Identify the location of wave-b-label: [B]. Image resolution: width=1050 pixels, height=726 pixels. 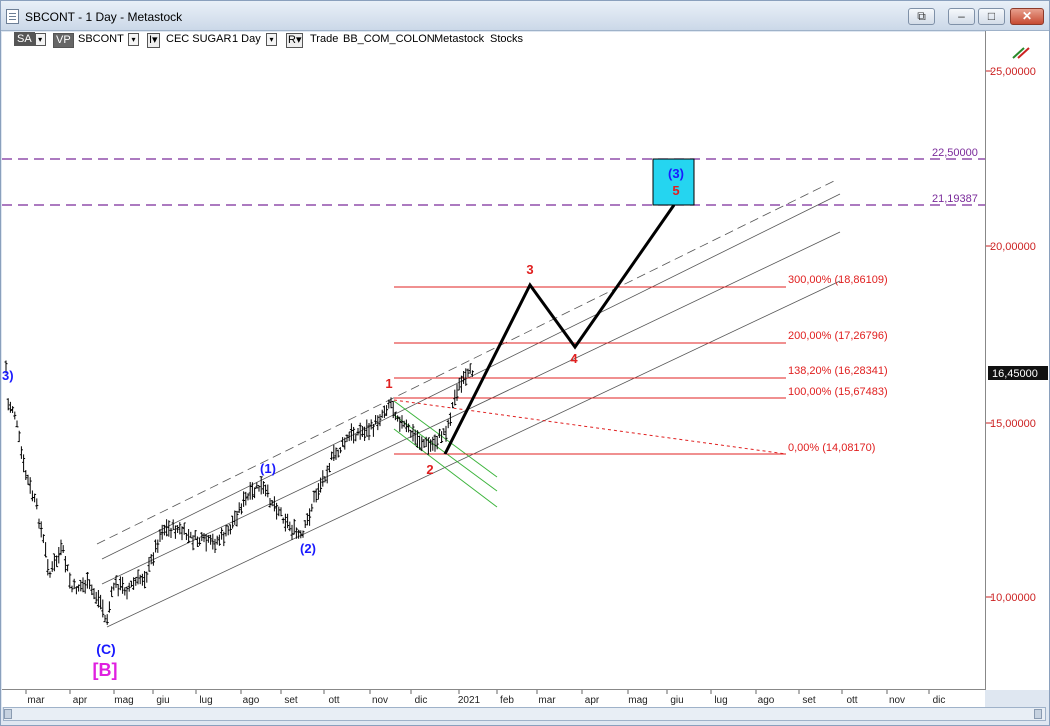
(105, 670).